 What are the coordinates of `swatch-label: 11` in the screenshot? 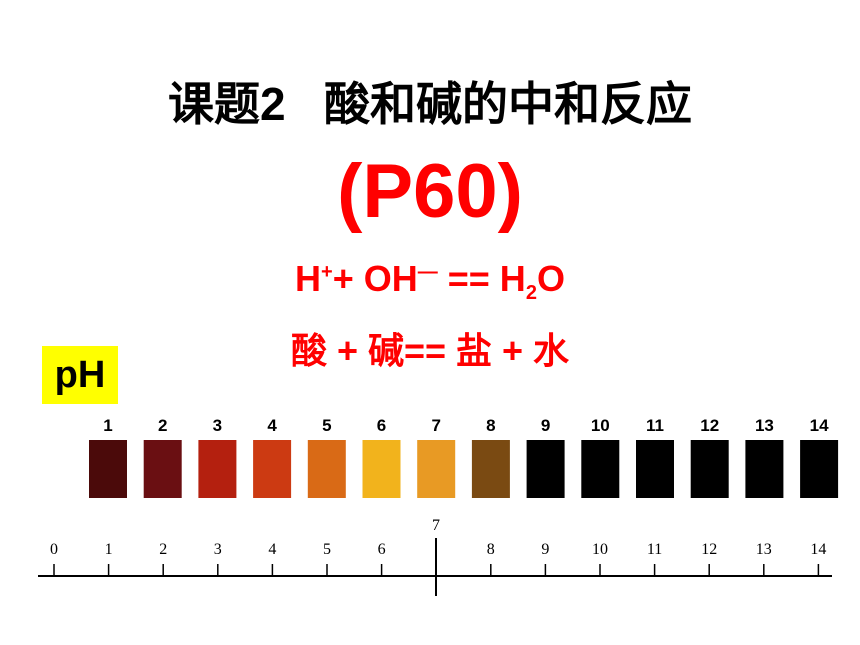 It's located at (655, 425).